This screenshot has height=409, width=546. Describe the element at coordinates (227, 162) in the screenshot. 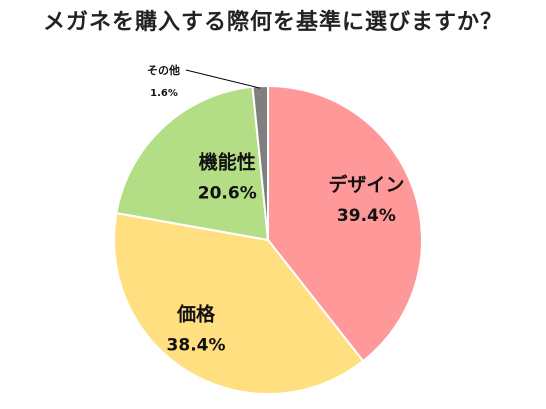

I see `slice-3-name-label: 機能性` at that location.